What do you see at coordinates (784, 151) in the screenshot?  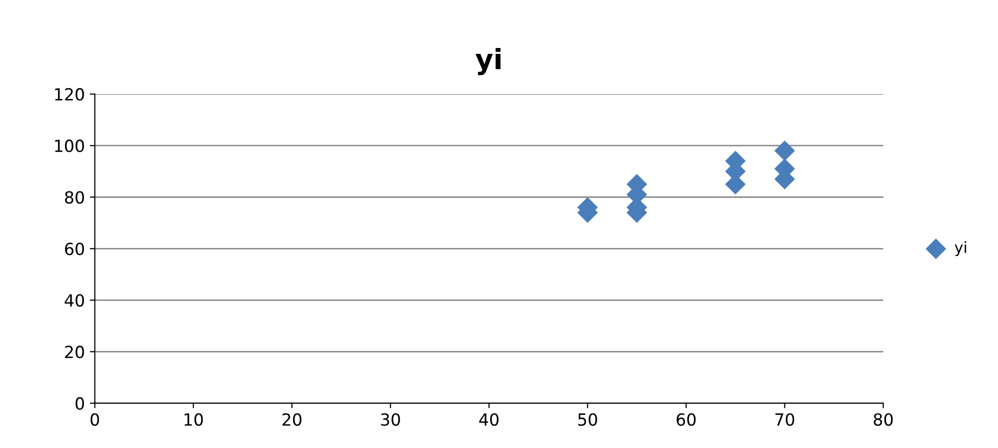 I see `point` at bounding box center [784, 151].